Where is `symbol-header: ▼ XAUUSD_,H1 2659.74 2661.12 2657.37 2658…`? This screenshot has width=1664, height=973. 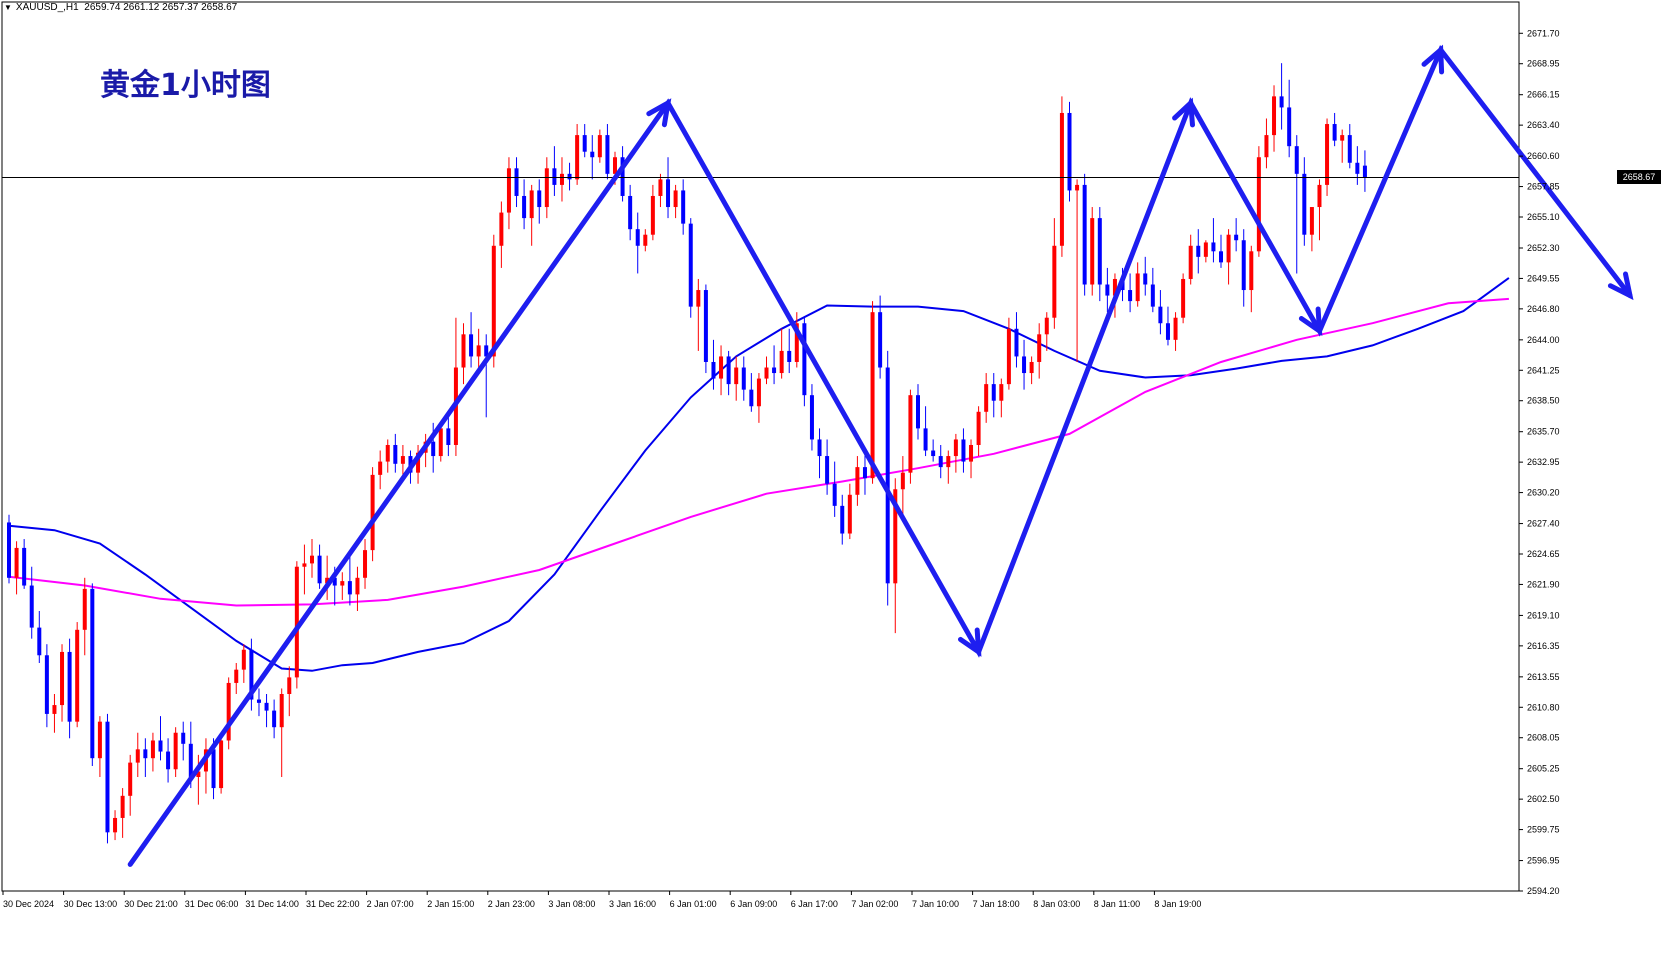 symbol-header: ▼ XAUUSD_,H1 2659.74 2661.12 2657.37 2658… is located at coordinates (120, 7).